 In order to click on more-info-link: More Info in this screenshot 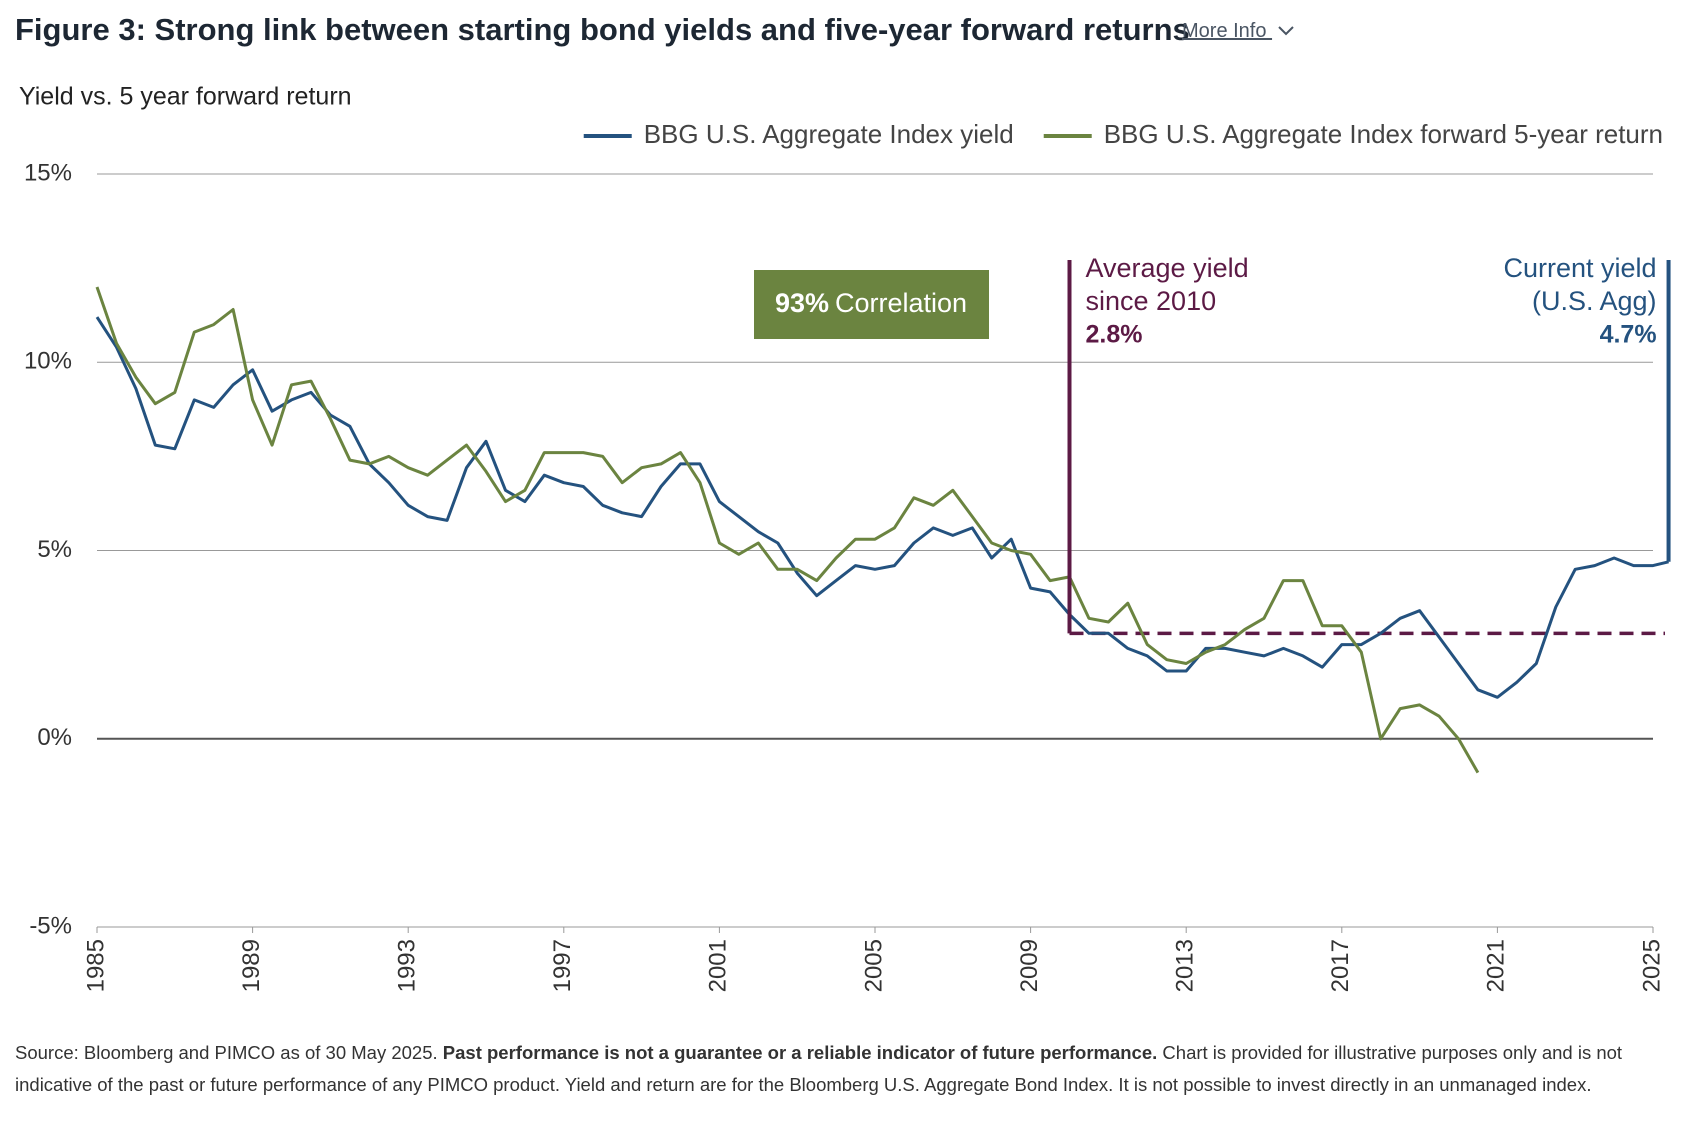, I will do `click(1238, 31)`.